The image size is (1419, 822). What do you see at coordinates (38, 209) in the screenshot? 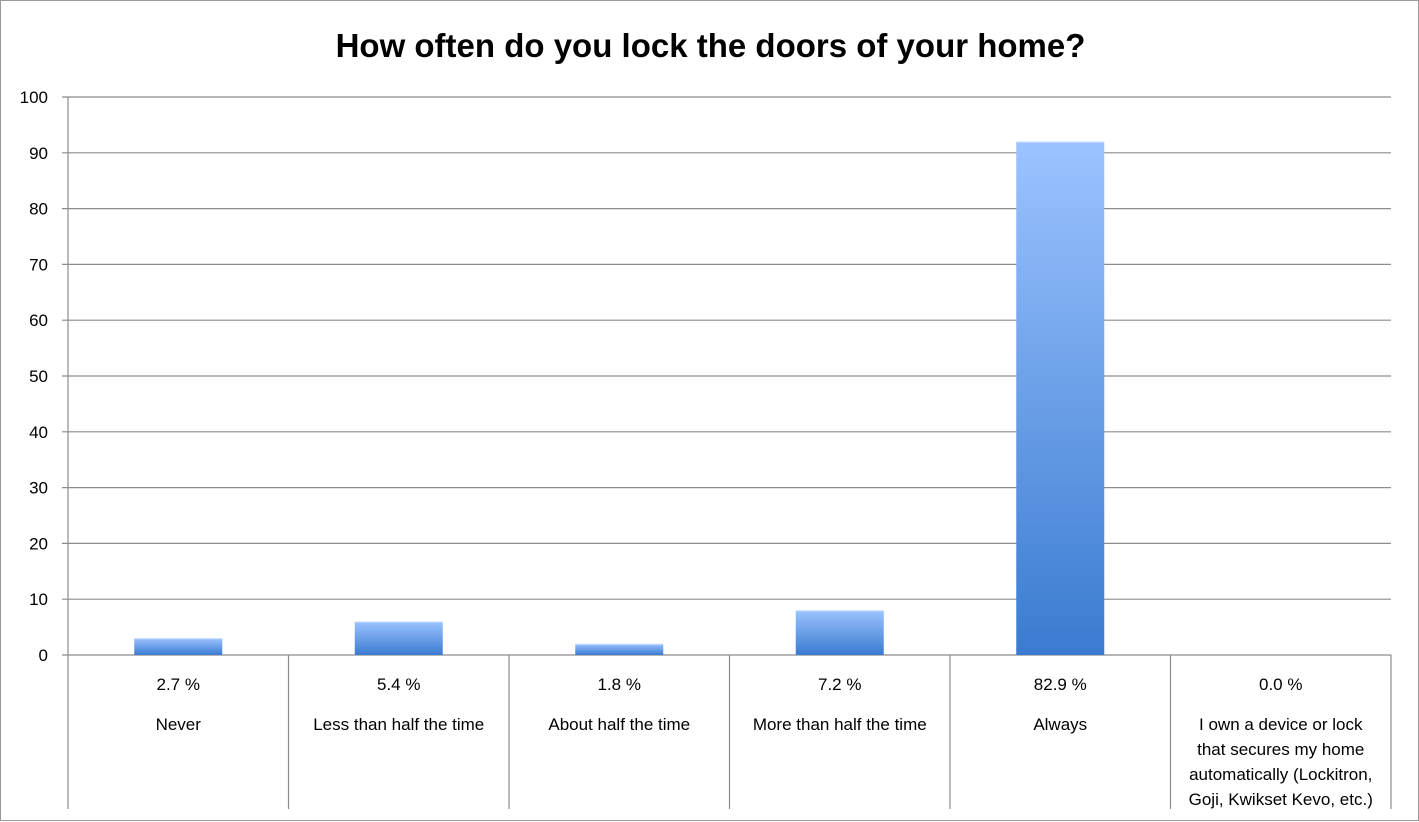
I see `y-tick-label: 80` at bounding box center [38, 209].